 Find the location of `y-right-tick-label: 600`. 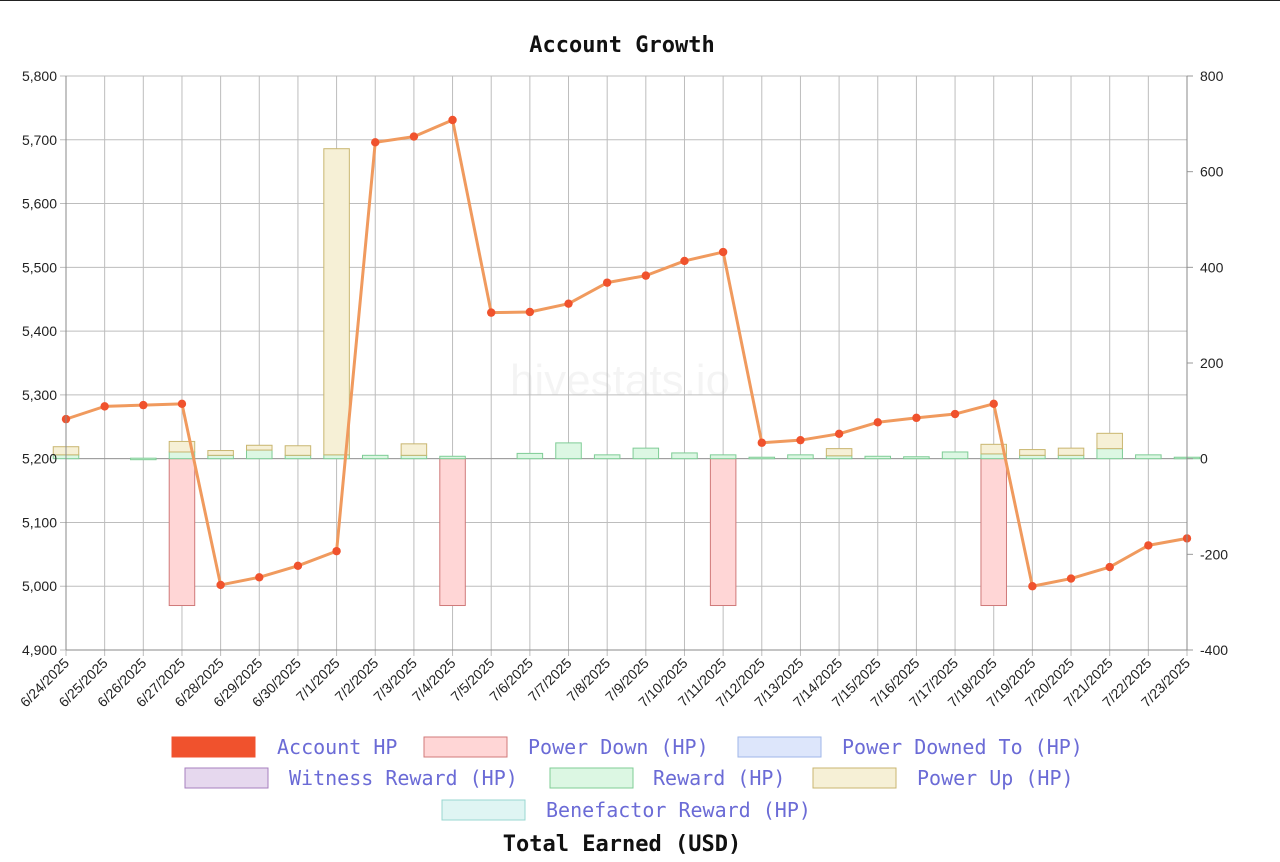

y-right-tick-label: 600 is located at coordinates (1212, 172).